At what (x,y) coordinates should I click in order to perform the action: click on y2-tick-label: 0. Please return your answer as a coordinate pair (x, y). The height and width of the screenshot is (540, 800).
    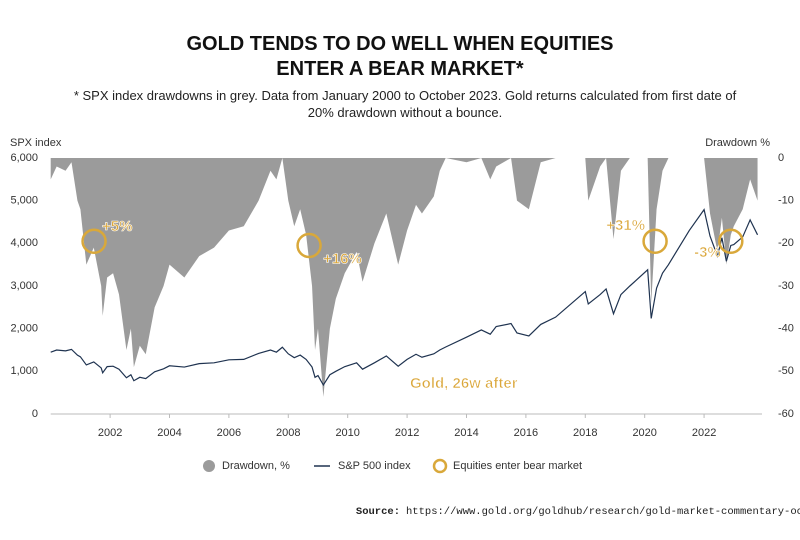
    Looking at the image, I should click on (781, 158).